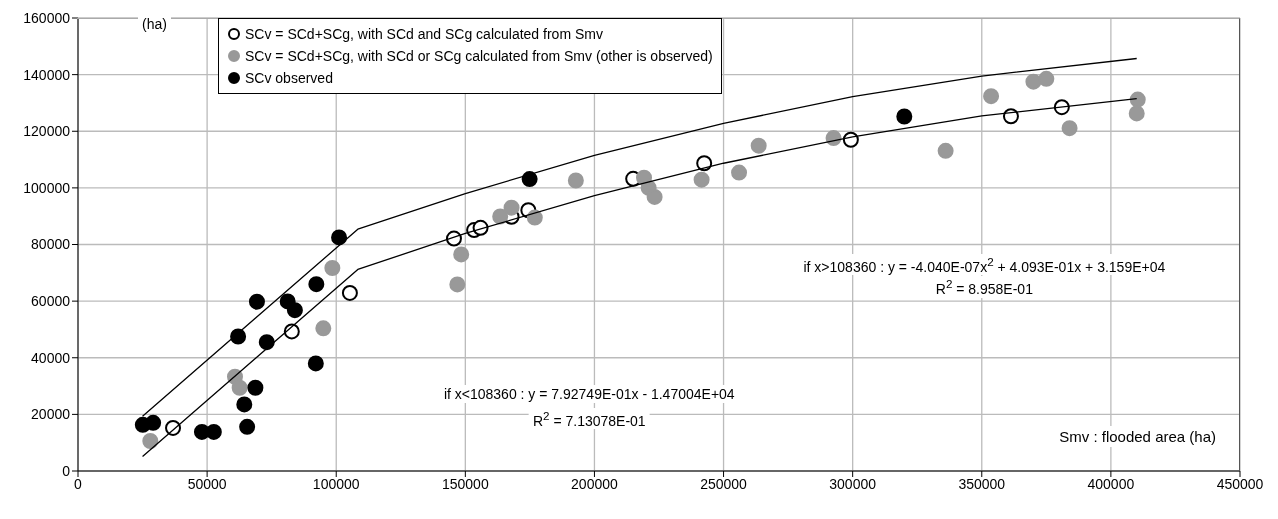 Image resolution: width=1278 pixels, height=519 pixels. I want to click on annotation: R$^{2}$ = 7.13078E-01, so click(589, 418).